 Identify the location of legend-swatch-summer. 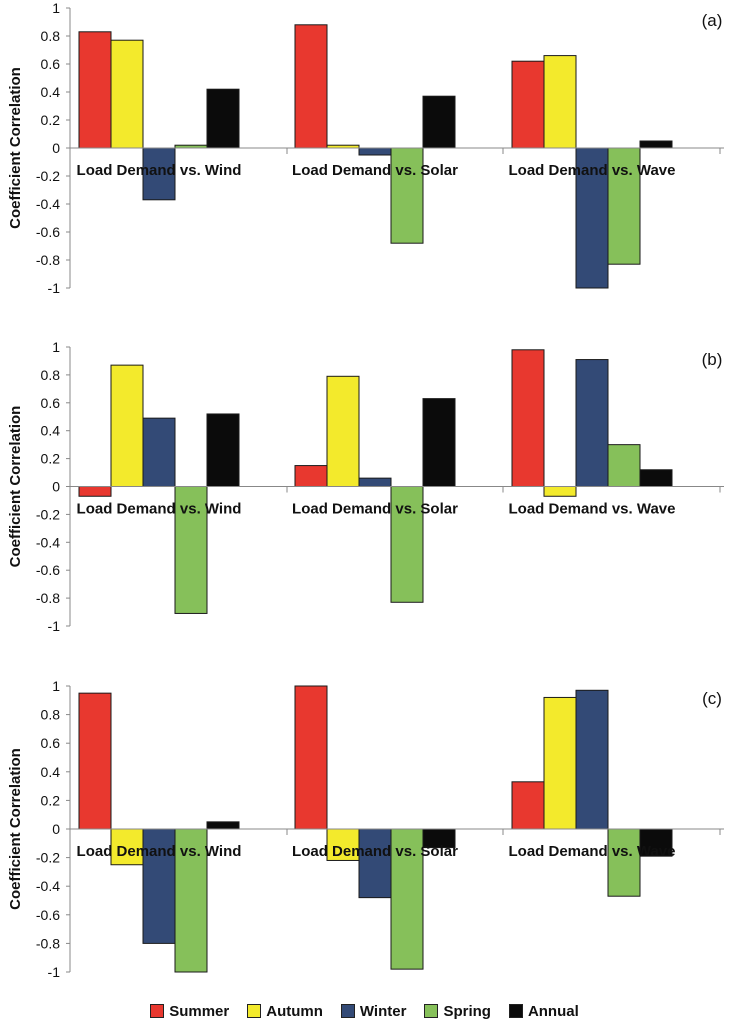
(157, 1011).